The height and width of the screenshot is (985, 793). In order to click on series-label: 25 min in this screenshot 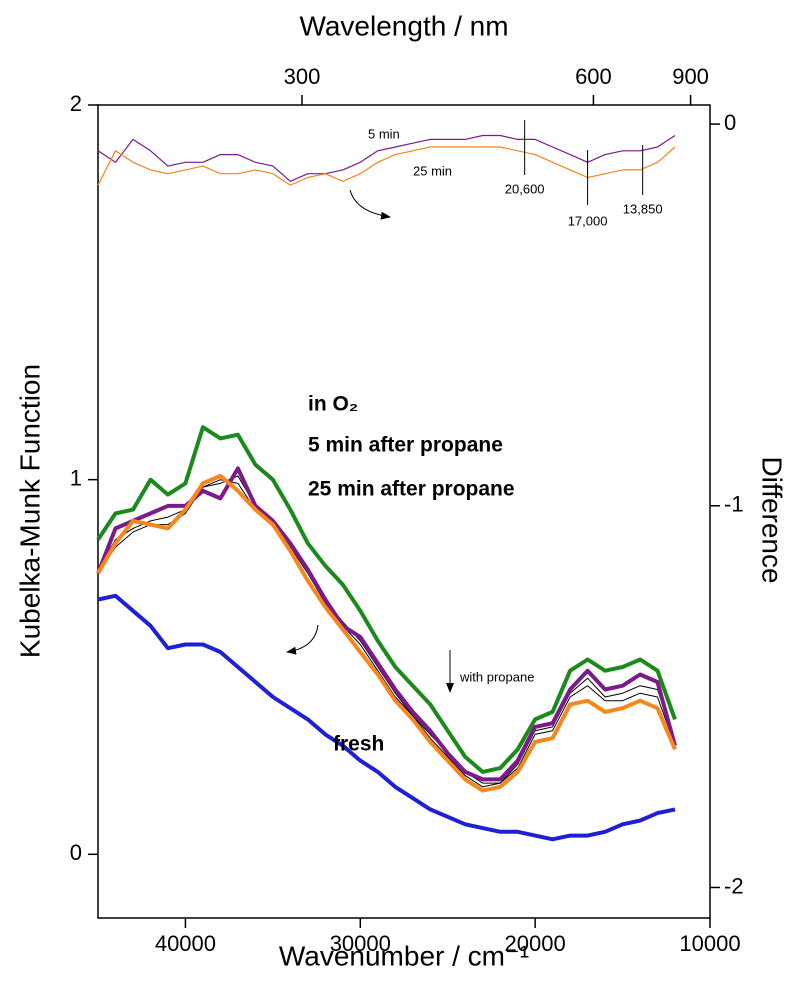, I will do `click(432, 170)`.